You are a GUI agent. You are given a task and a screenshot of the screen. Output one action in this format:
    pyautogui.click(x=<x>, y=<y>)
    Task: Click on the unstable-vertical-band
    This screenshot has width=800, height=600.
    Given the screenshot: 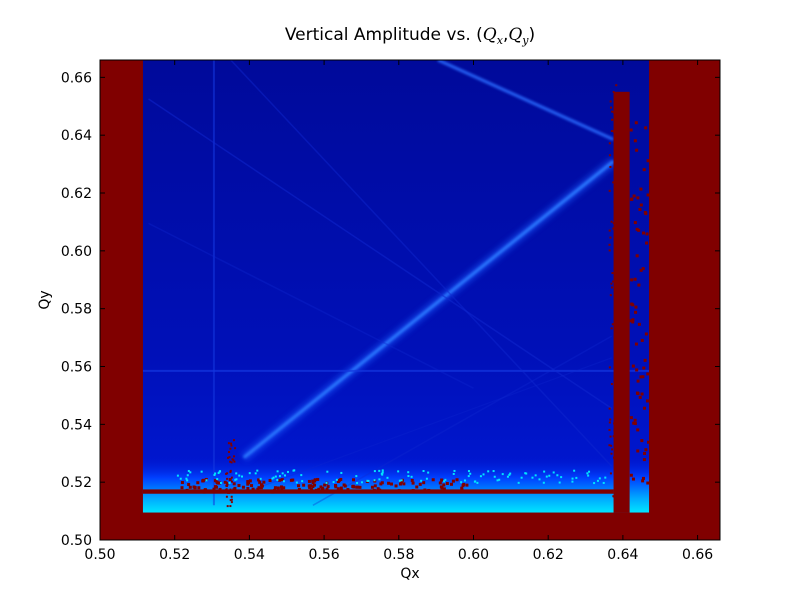 What is the action you would take?
    pyautogui.click(x=621, y=302)
    